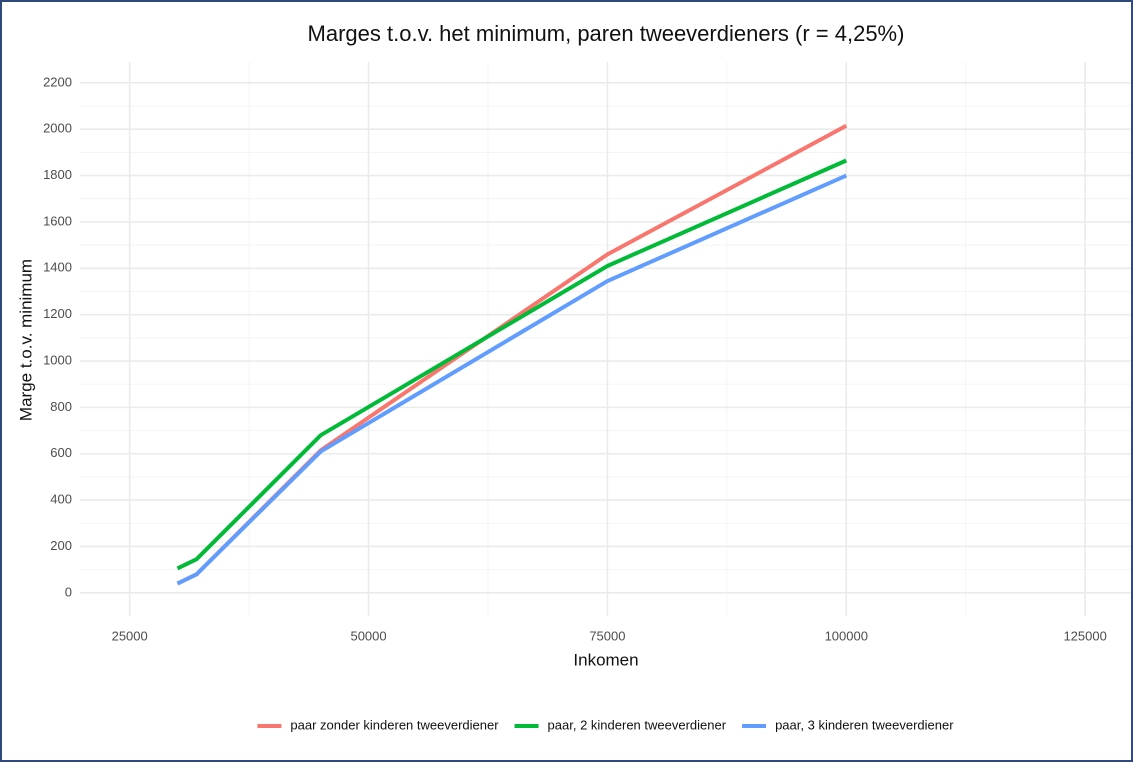 This screenshot has width=1133, height=762. Describe the element at coordinates (57, 81) in the screenshot. I see `y-tick-label: 2200` at that location.